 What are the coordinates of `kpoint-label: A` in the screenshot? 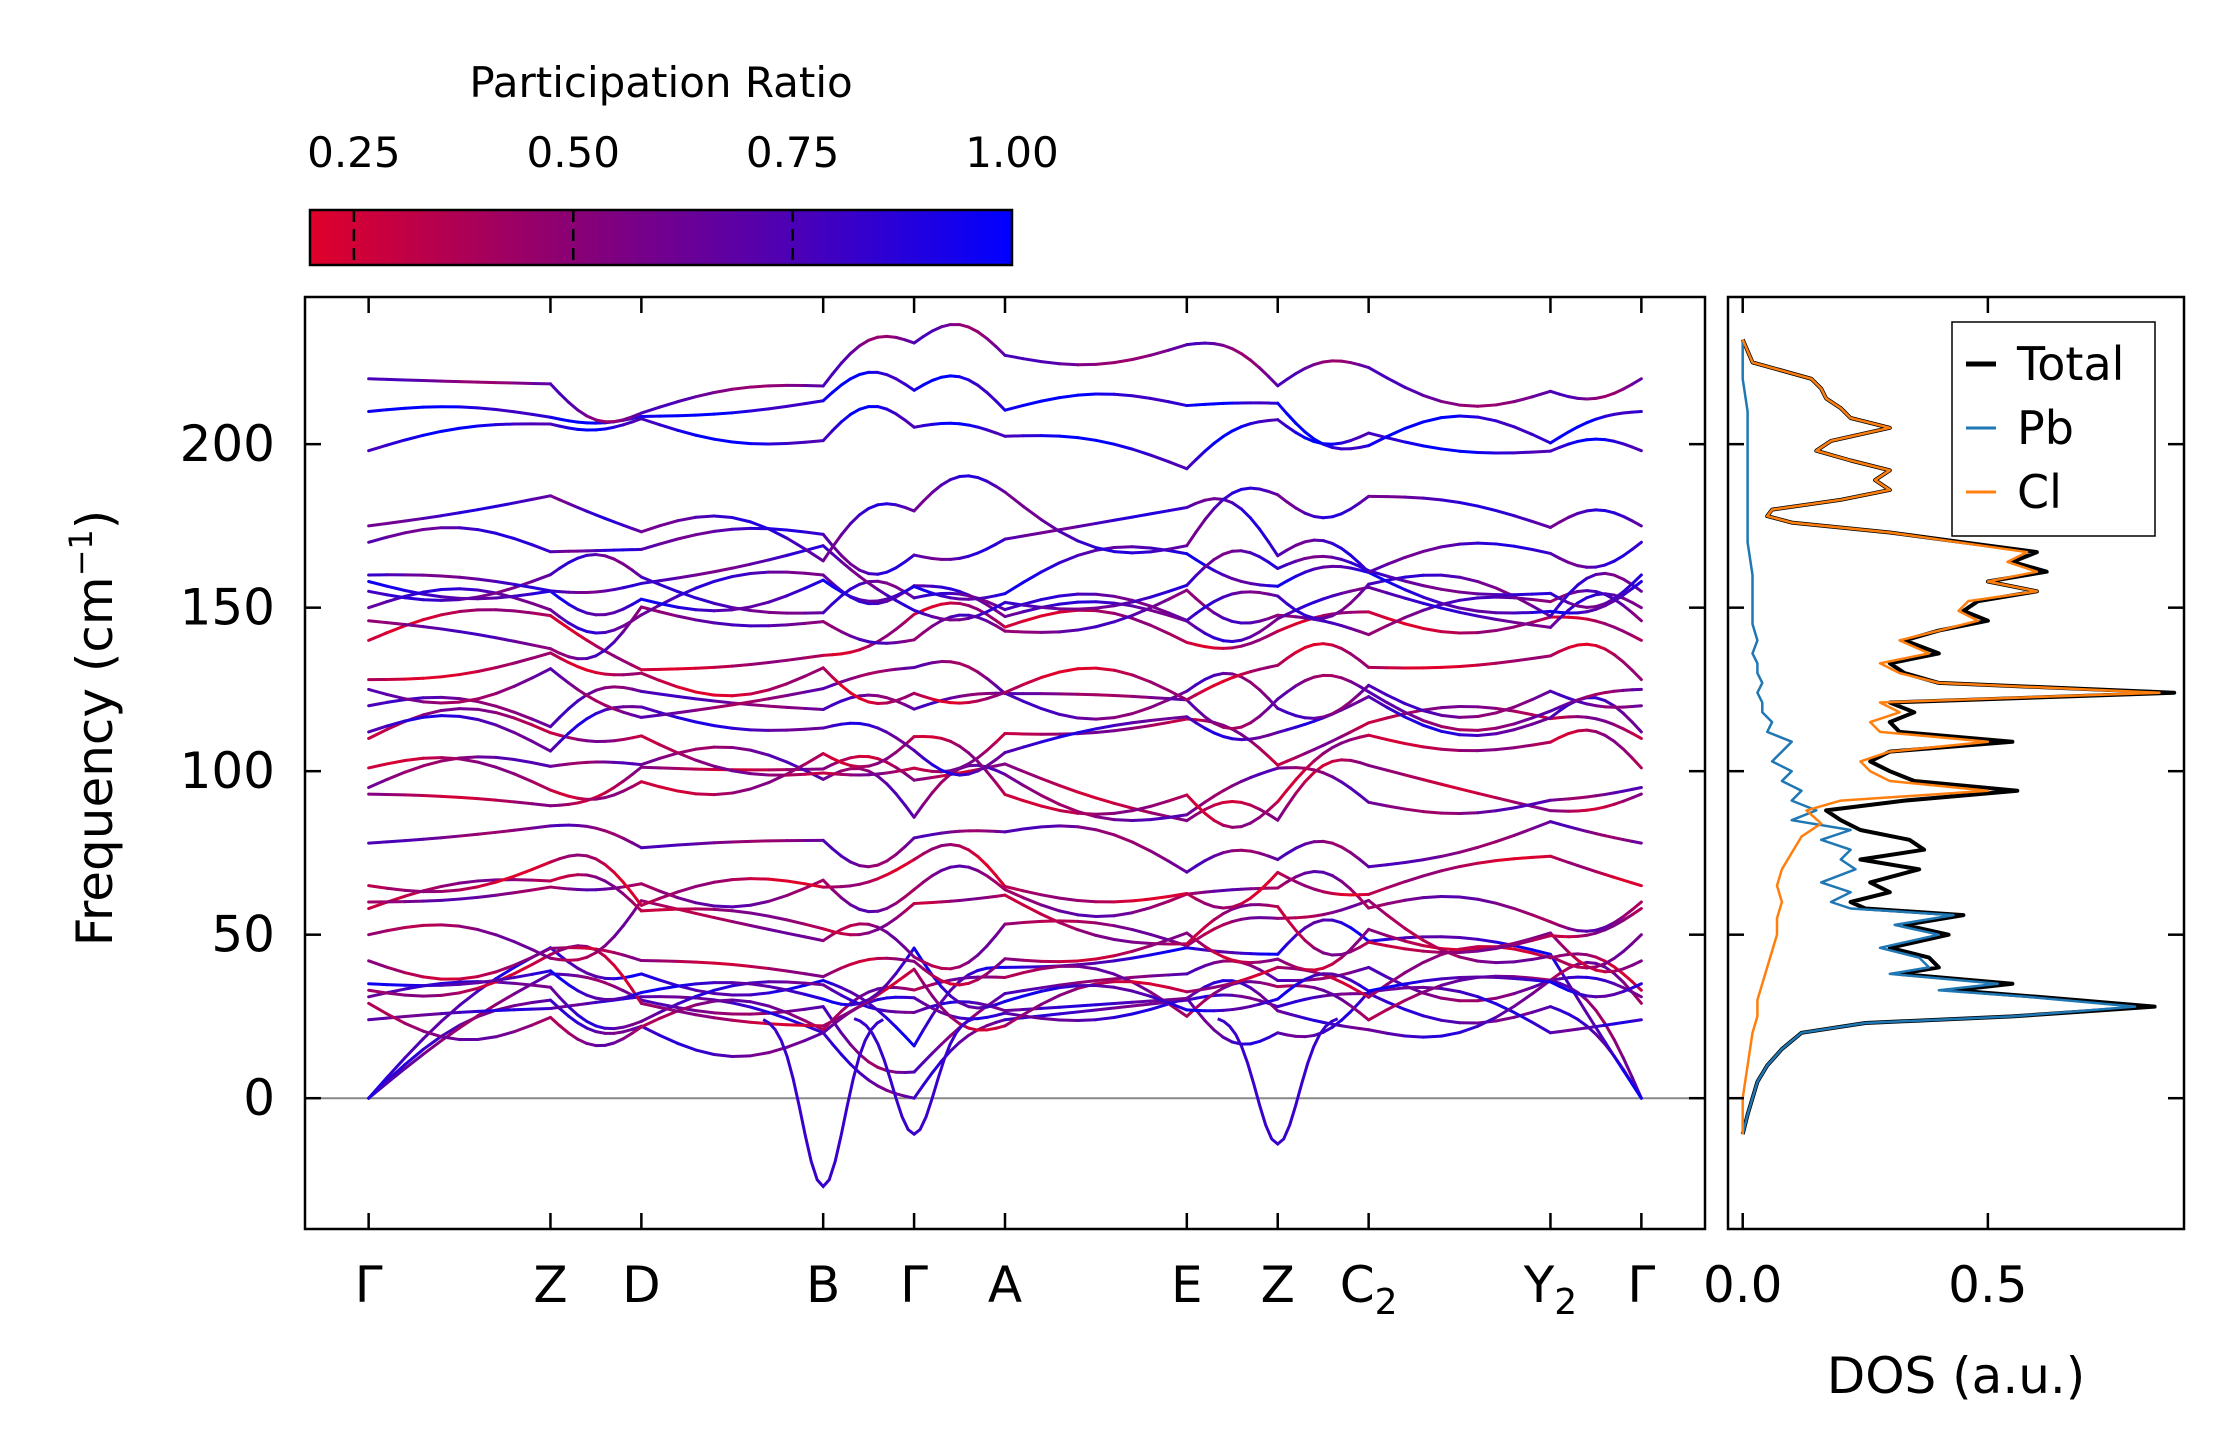 It's located at (1005, 1285).